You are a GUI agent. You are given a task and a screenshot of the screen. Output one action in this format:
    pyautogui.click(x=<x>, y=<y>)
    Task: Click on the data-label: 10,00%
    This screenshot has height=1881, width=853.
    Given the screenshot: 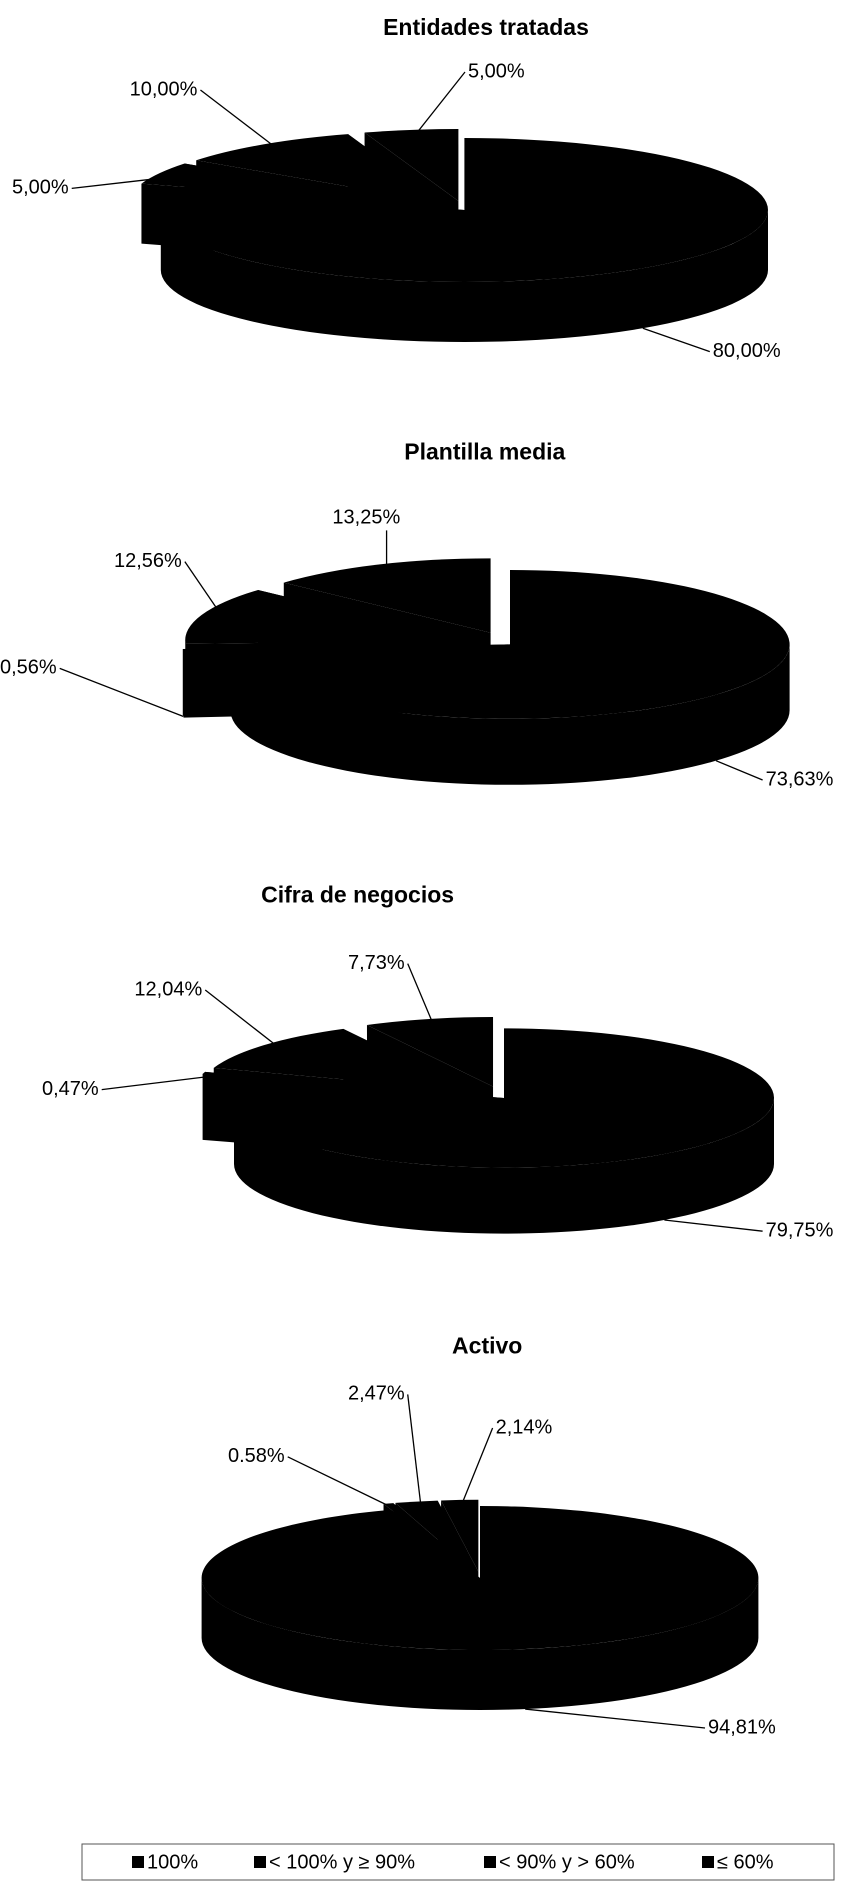 What is the action you would take?
    pyautogui.click(x=164, y=89)
    